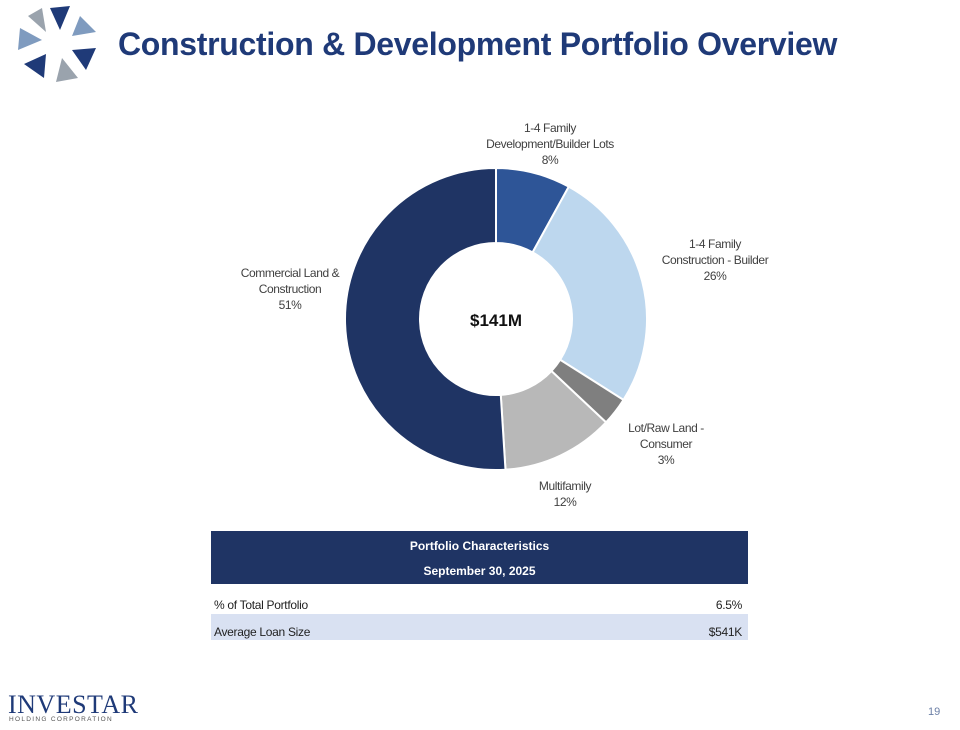 This screenshot has height=730, width=960. What do you see at coordinates (73, 704) in the screenshot?
I see `brand: INVESTAR` at bounding box center [73, 704].